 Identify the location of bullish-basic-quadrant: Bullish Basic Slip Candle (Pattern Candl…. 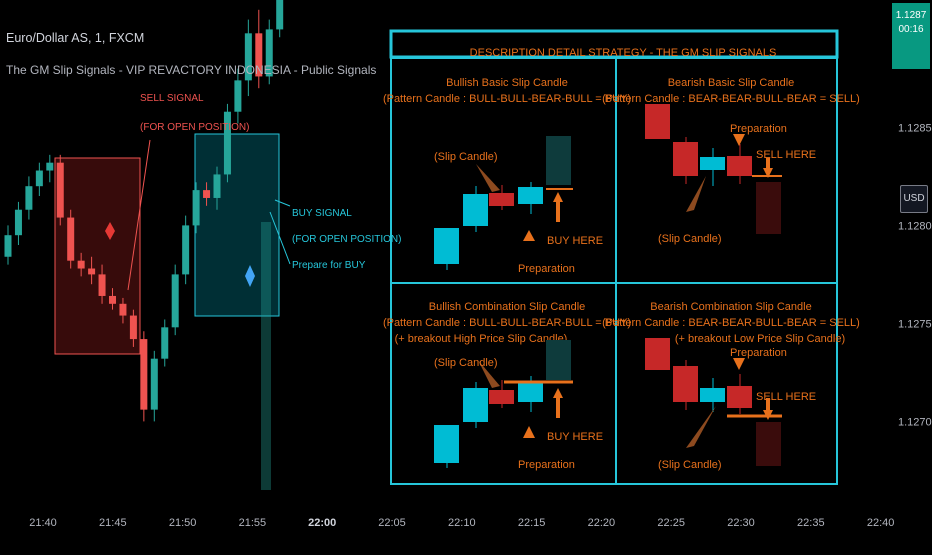
(507, 176).